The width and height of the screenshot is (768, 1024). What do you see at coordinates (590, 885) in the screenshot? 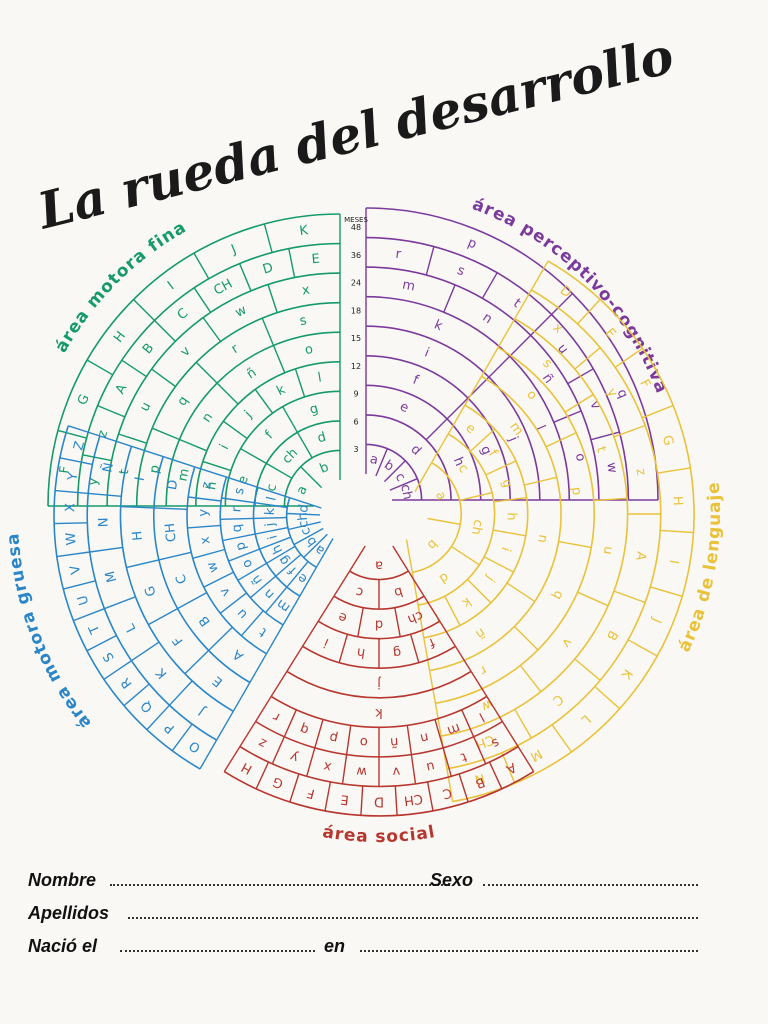
I see `sex-field` at bounding box center [590, 885].